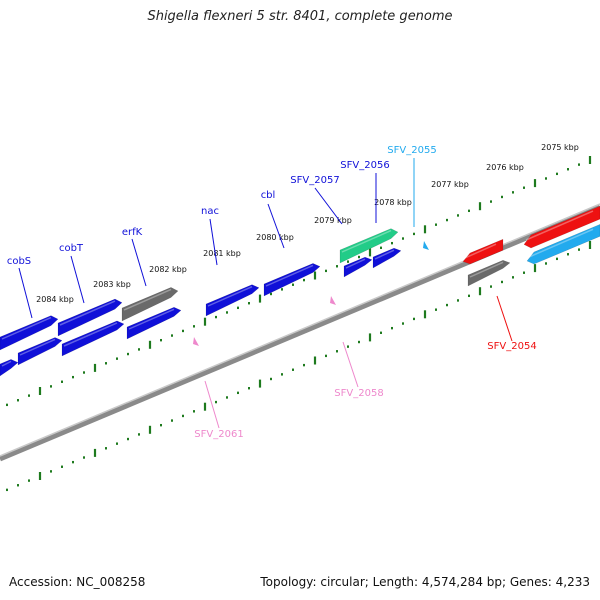 This screenshot has height=600, width=600. Describe the element at coordinates (393, 202) in the screenshot. I see `scale-label: 2078 kbp` at that location.